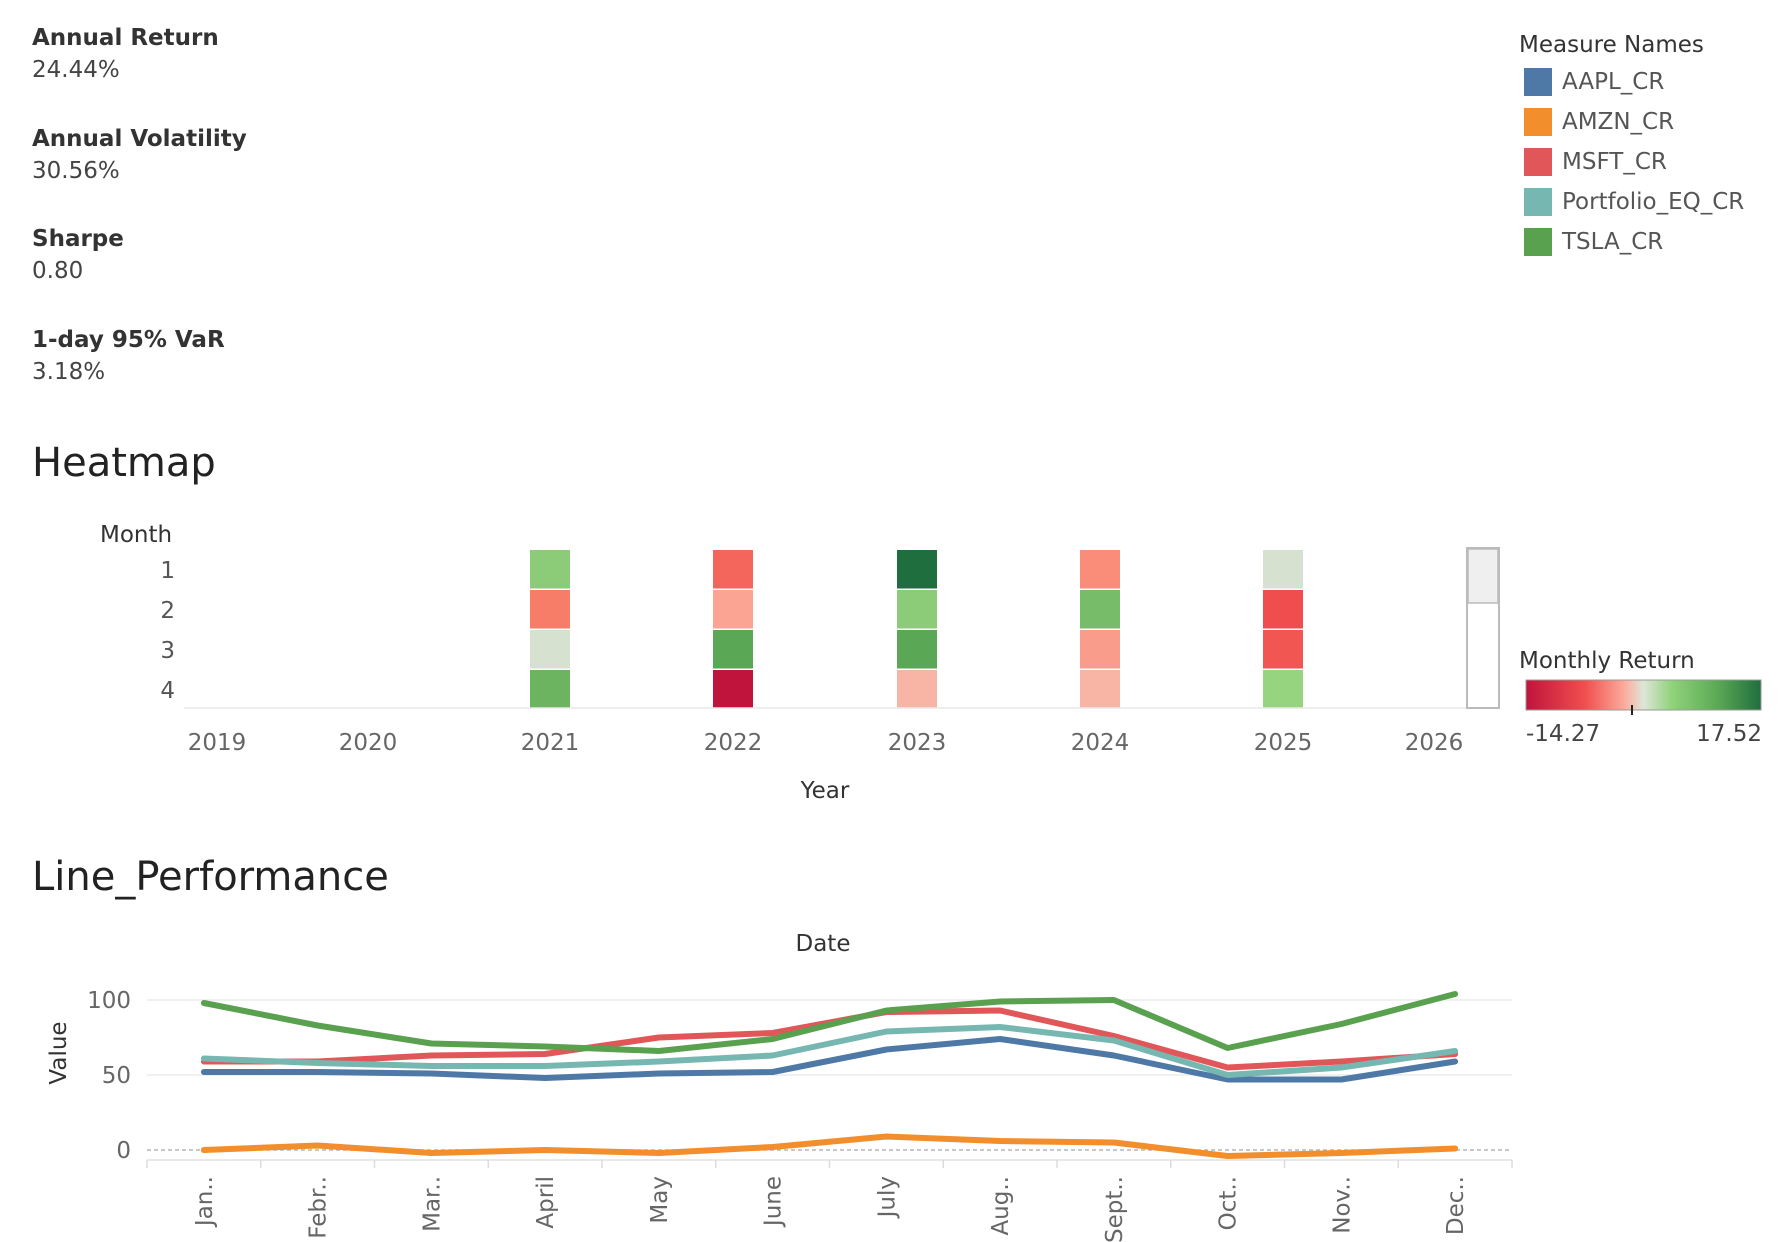 The image size is (1786, 1242). I want to click on line-y-tick-label: 100, so click(109, 1001).